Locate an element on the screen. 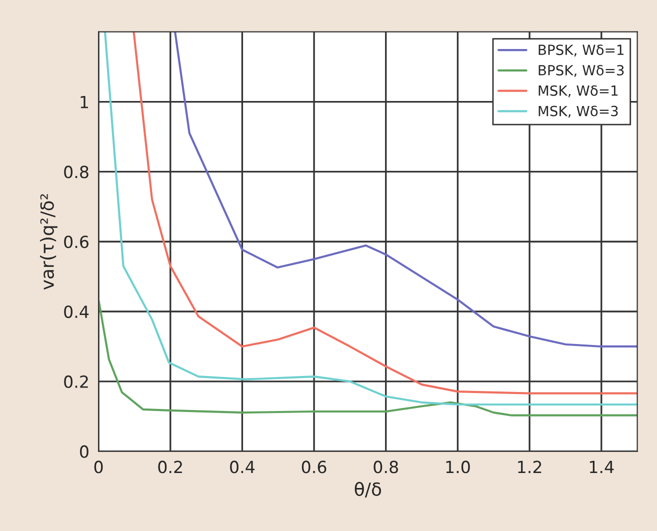  x-tick-label: 0.2 is located at coordinates (170, 467).